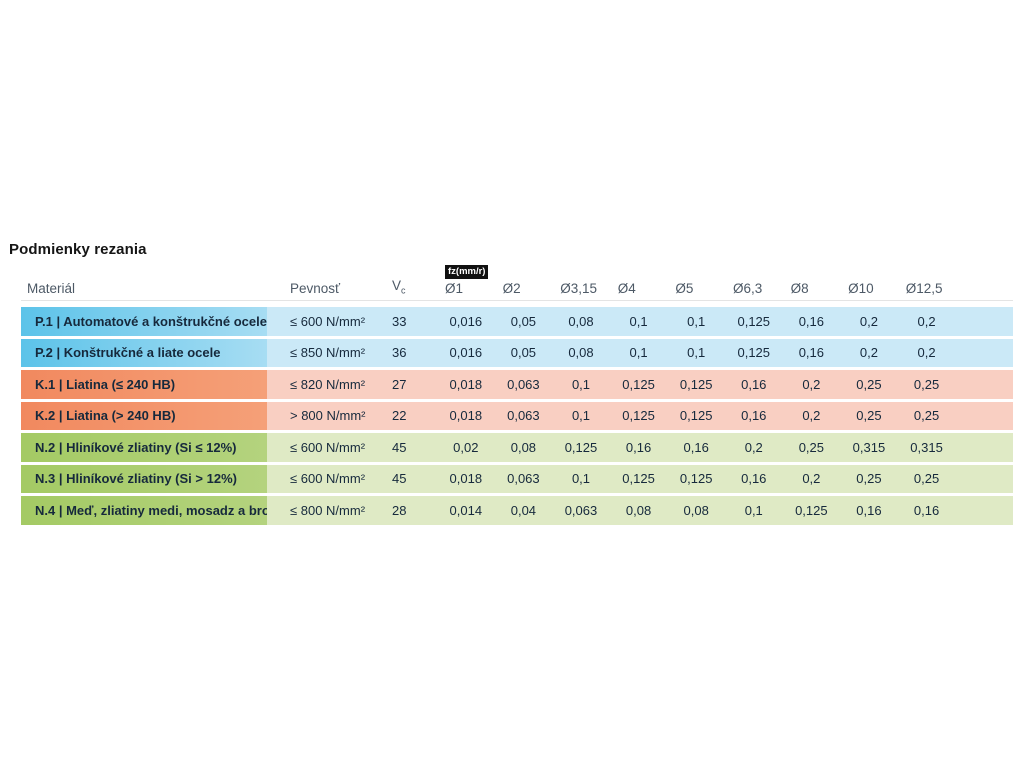 The image size is (1024, 768). Describe the element at coordinates (747, 288) in the screenshot. I see `dia-header-label: Ø6,3` at that location.